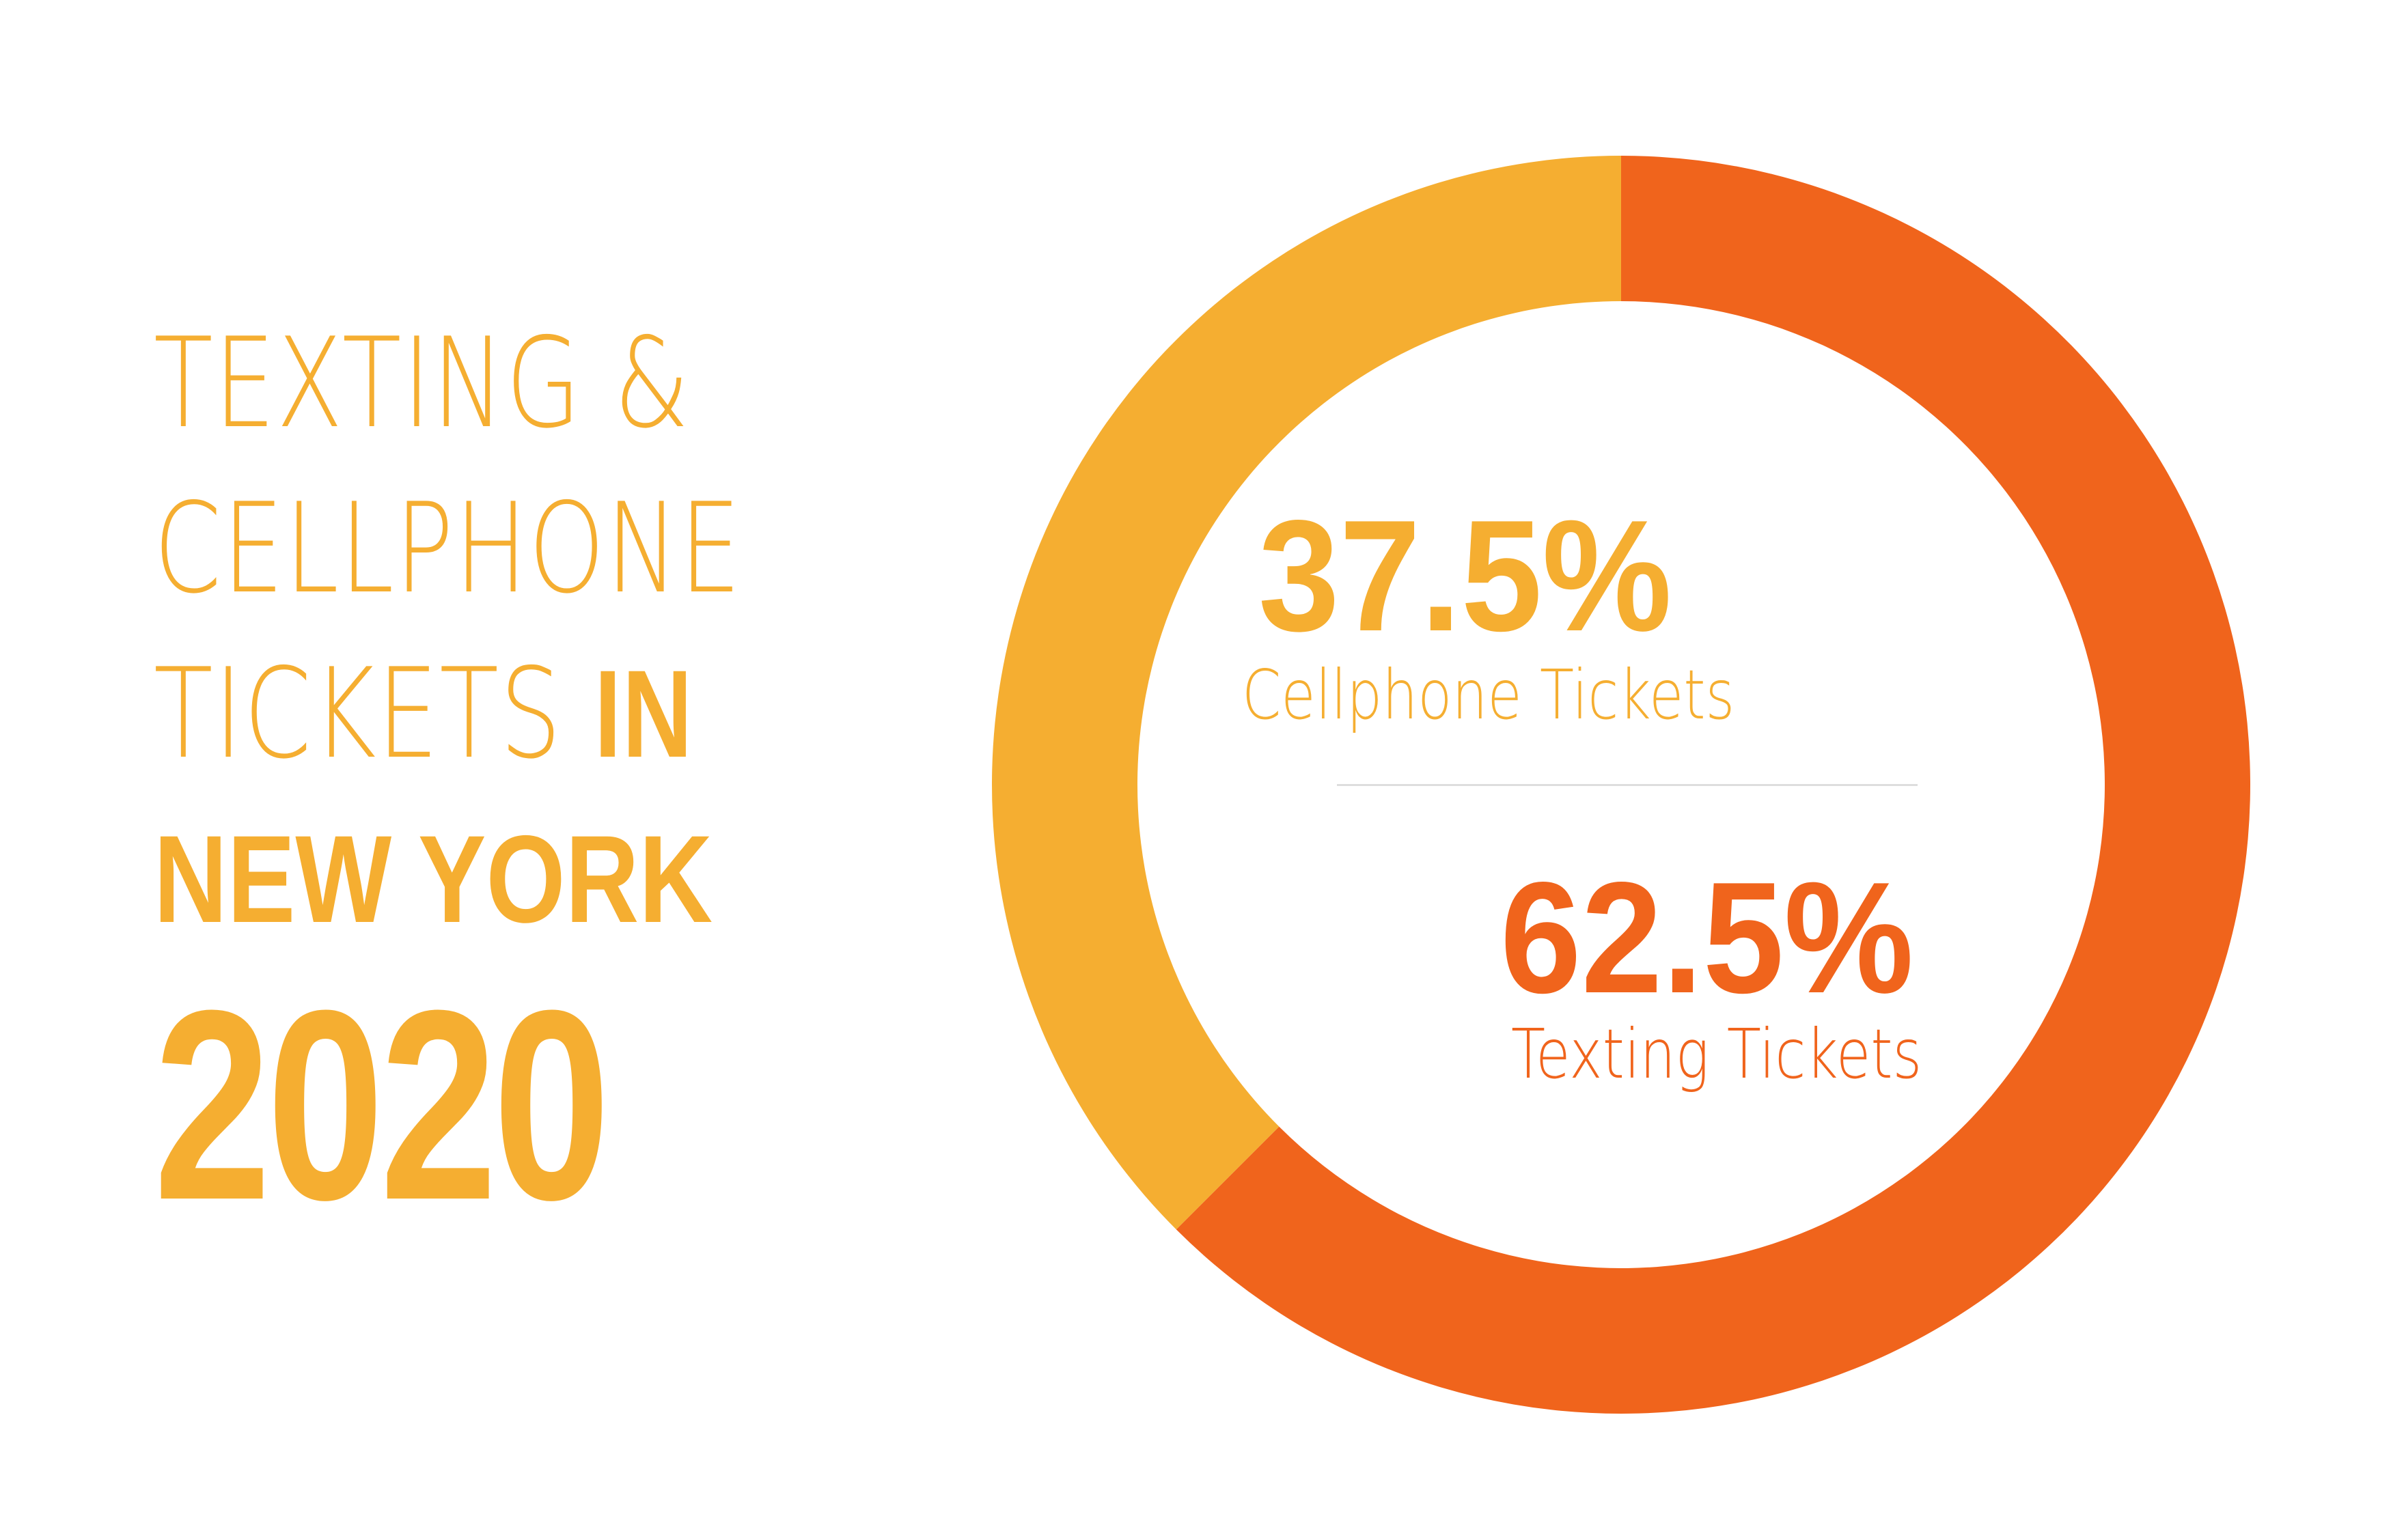 This screenshot has height=1540, width=2391. Describe the element at coordinates (423, 384) in the screenshot. I see `title-line-1: TEXTING &` at that location.